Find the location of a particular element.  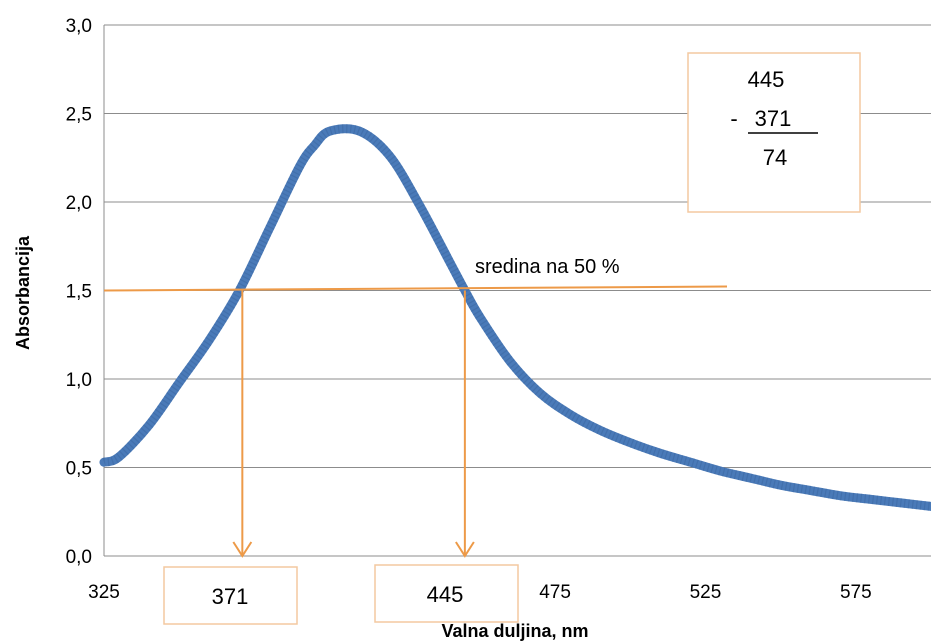

x-tick-labels: 325 475 525 575 is located at coordinates (480, 592).